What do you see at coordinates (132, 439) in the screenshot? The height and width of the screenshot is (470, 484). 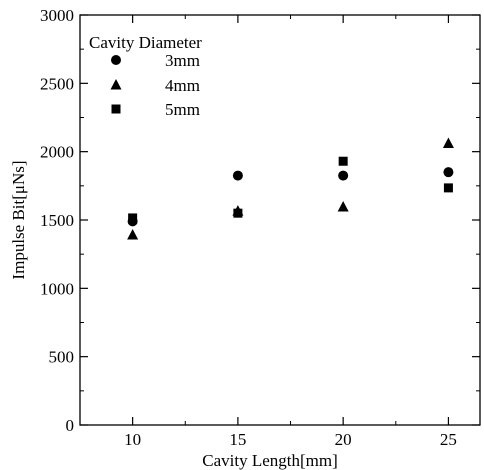 I see `x-tick-label: 10` at bounding box center [132, 439].